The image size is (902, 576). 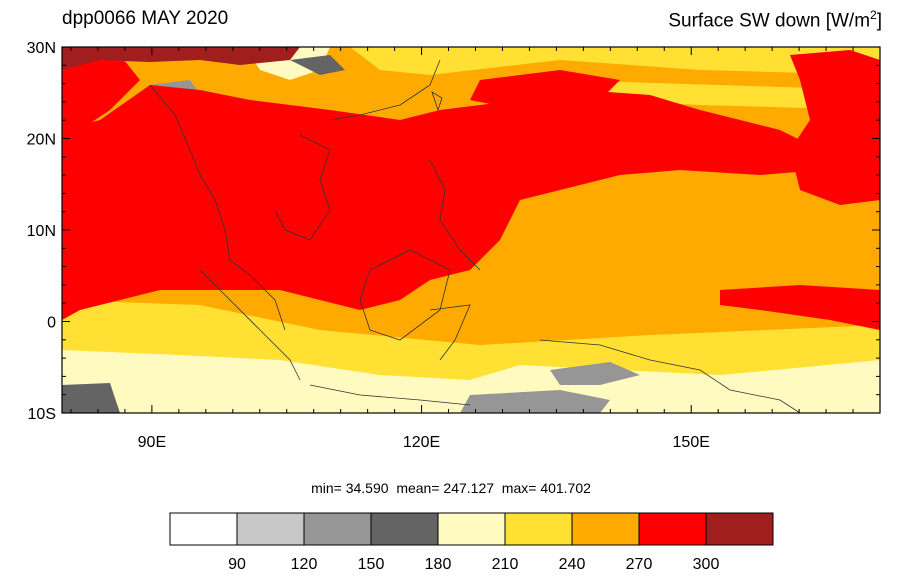 I want to click on field-yellow-north, so click(x=615, y=61).